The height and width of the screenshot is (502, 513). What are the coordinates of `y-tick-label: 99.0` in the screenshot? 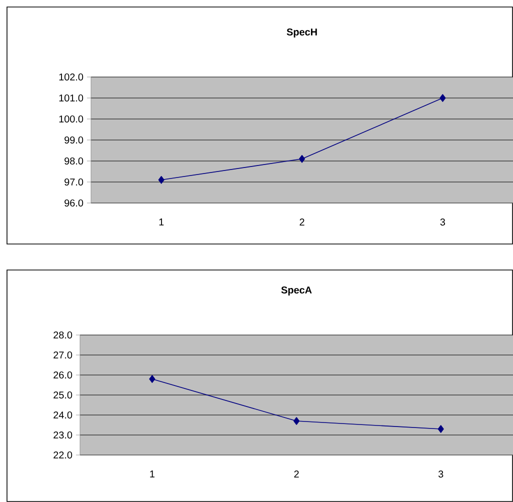 It's located at (74, 140).